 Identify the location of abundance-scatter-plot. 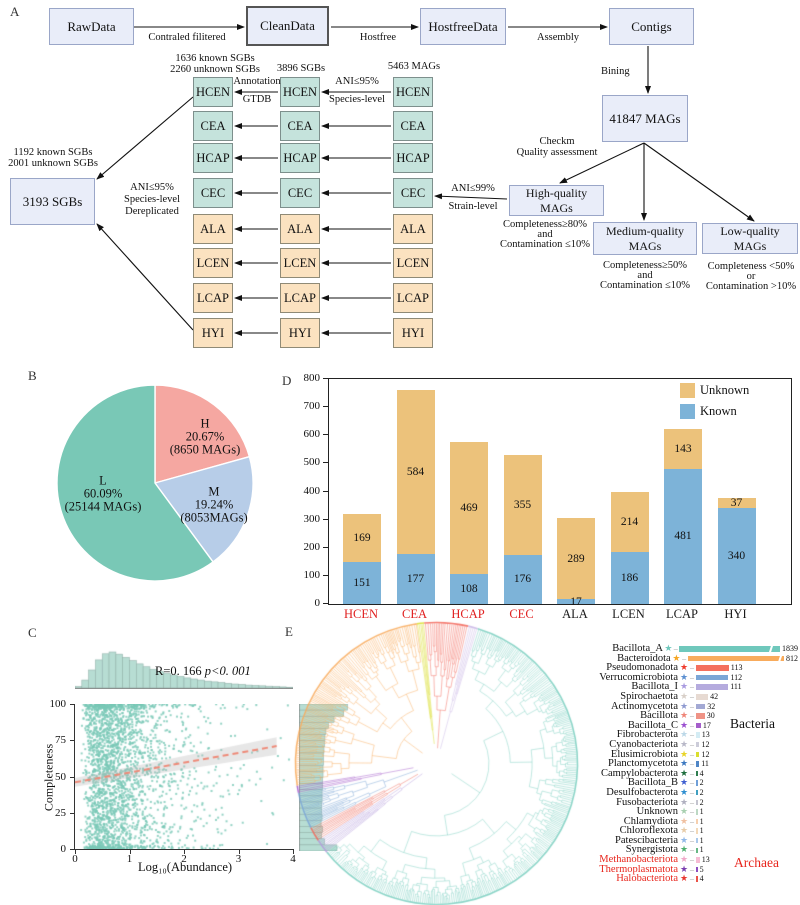
(184, 776).